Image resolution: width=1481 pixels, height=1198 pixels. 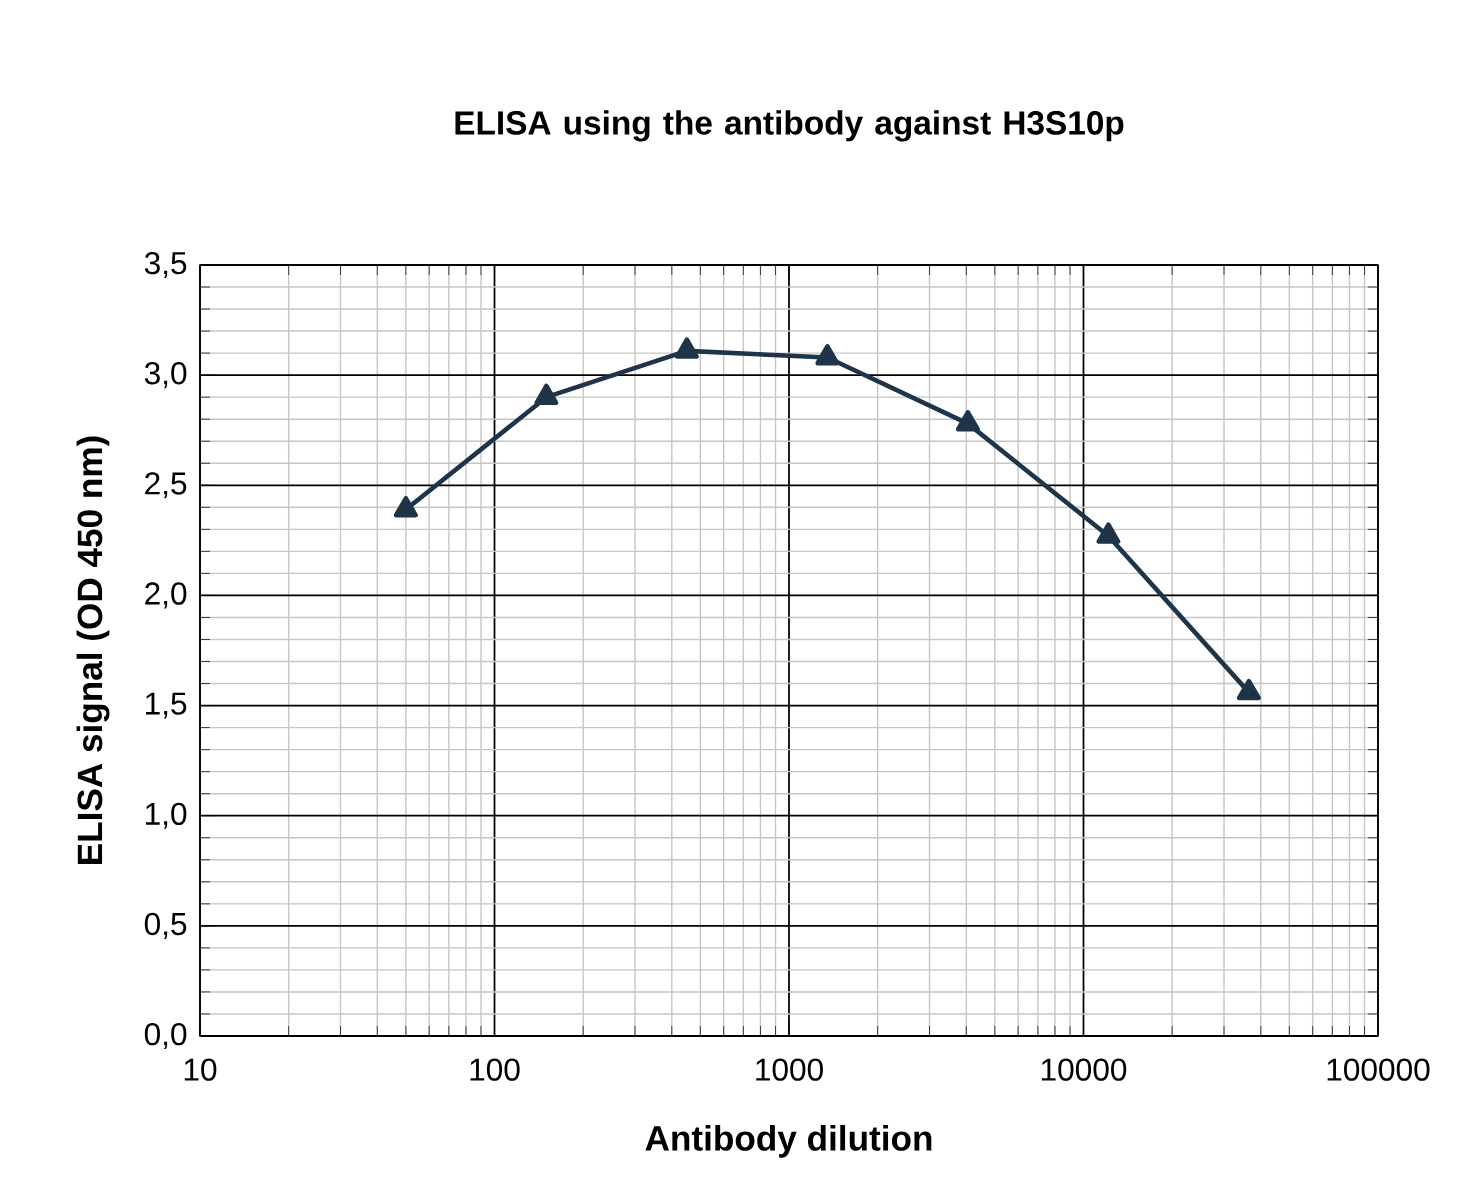 I want to click on x-tick-label: 1000, so click(x=789, y=1069).